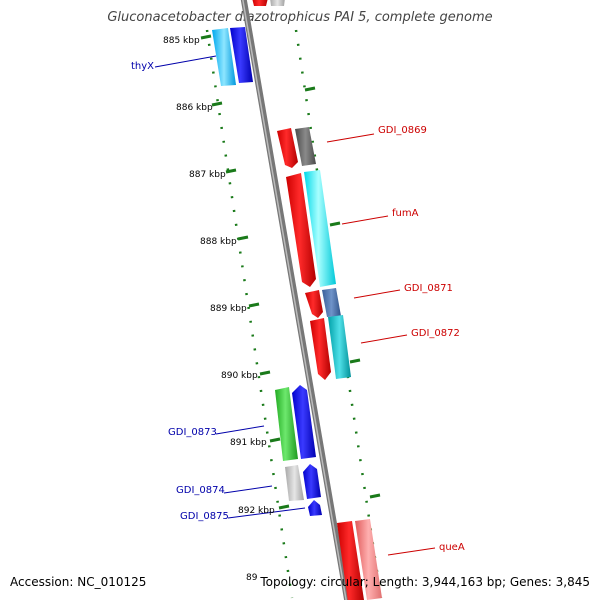 This screenshot has height=600, width=600. What do you see at coordinates (402, 130) in the screenshot?
I see `gene-label-gdi0869: GDI_0869` at bounding box center [402, 130].